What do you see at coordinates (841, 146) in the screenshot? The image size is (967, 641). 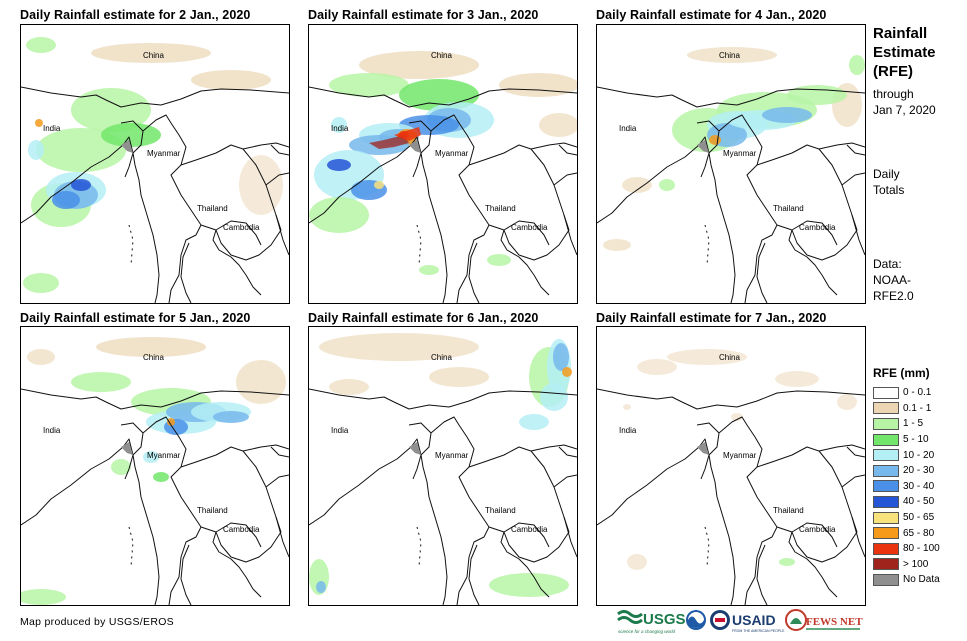 I see `vietnam-border` at bounding box center [841, 146].